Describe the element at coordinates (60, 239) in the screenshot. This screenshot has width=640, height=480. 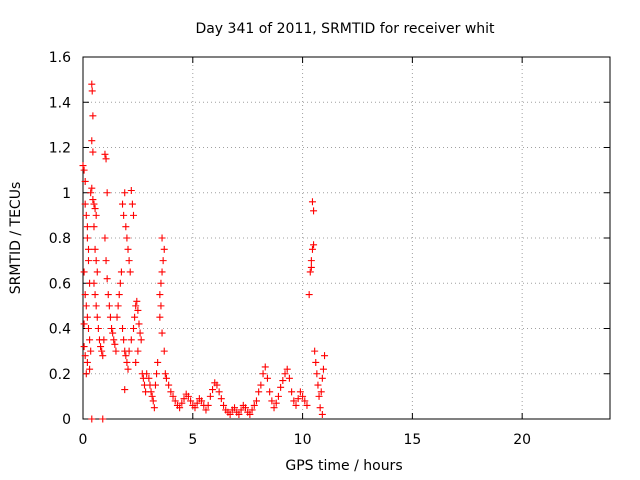
I see `y-tick-label: 0.8` at that location.